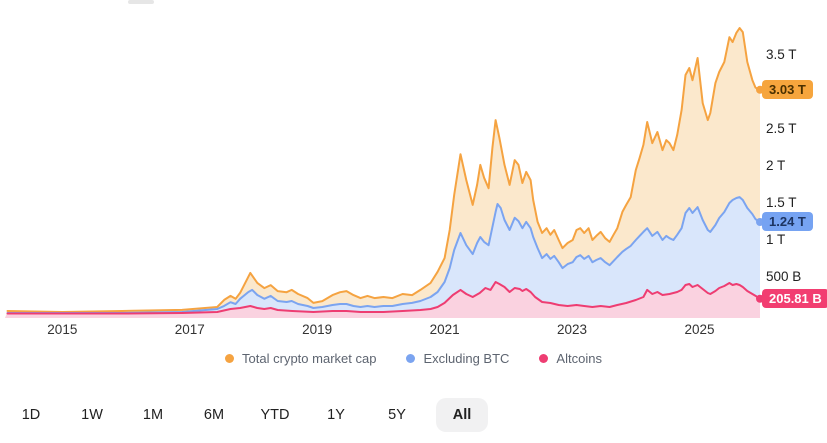 The height and width of the screenshot is (443, 827). What do you see at coordinates (153, 415) in the screenshot?
I see `timeframe-button-1m: 1M` at bounding box center [153, 415].